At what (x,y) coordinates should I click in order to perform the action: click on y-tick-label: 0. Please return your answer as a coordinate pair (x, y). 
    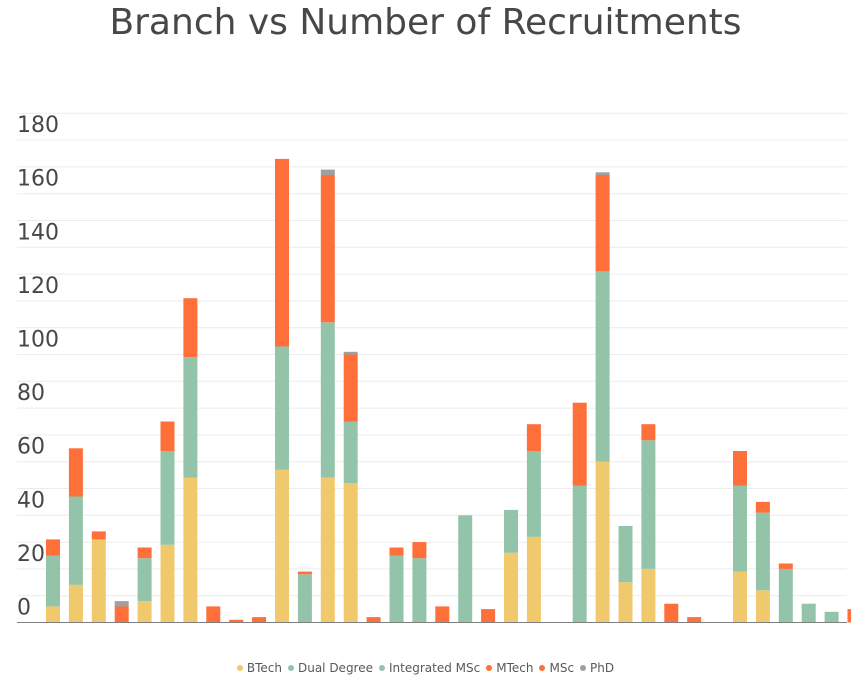
    Looking at the image, I should click on (24, 608).